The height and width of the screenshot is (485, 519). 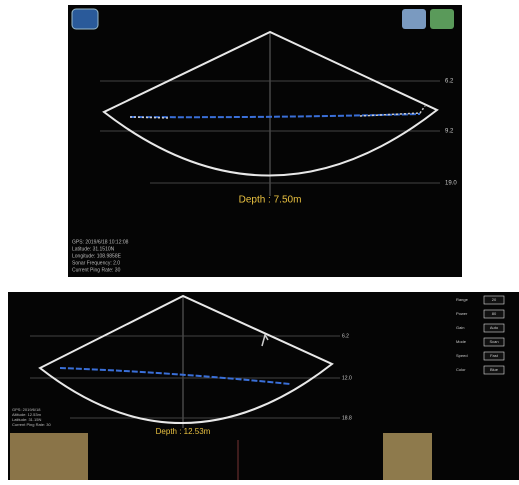 I want to click on info-line: Latitude: 31.1510N, so click(x=93, y=249).